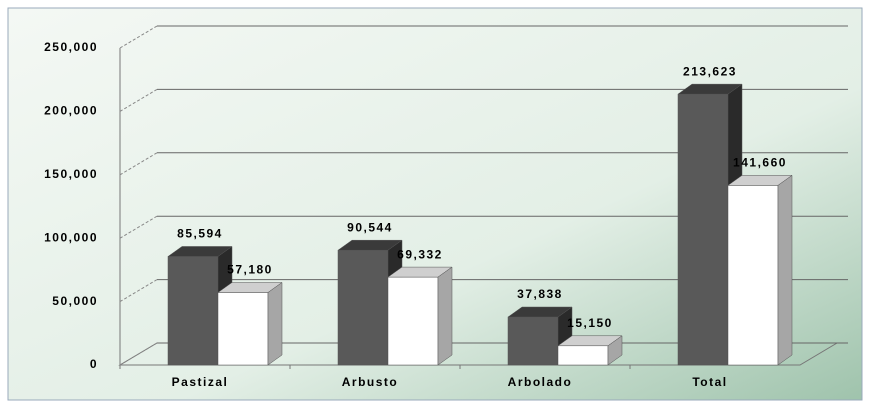 This screenshot has width=871, height=409. What do you see at coordinates (71, 237) in the screenshot?
I see `y-tick-label: 100,000` at bounding box center [71, 237].